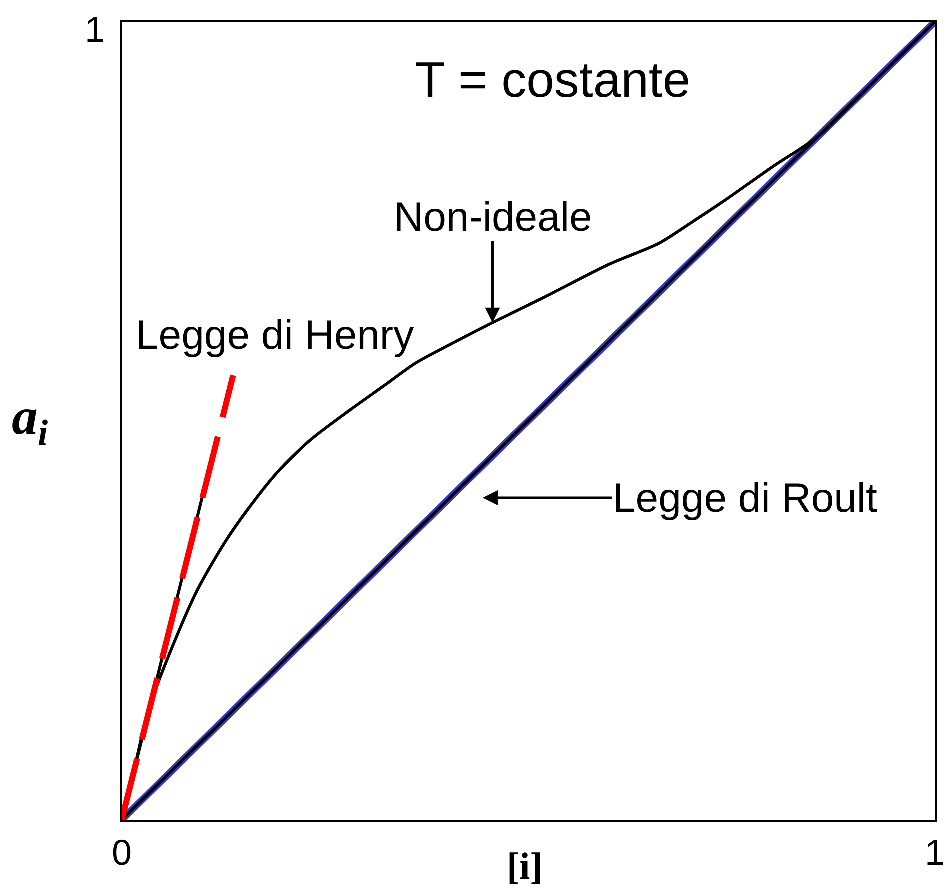  What do you see at coordinates (122, 853) in the screenshot?
I see `x-tick-label: 0` at bounding box center [122, 853].